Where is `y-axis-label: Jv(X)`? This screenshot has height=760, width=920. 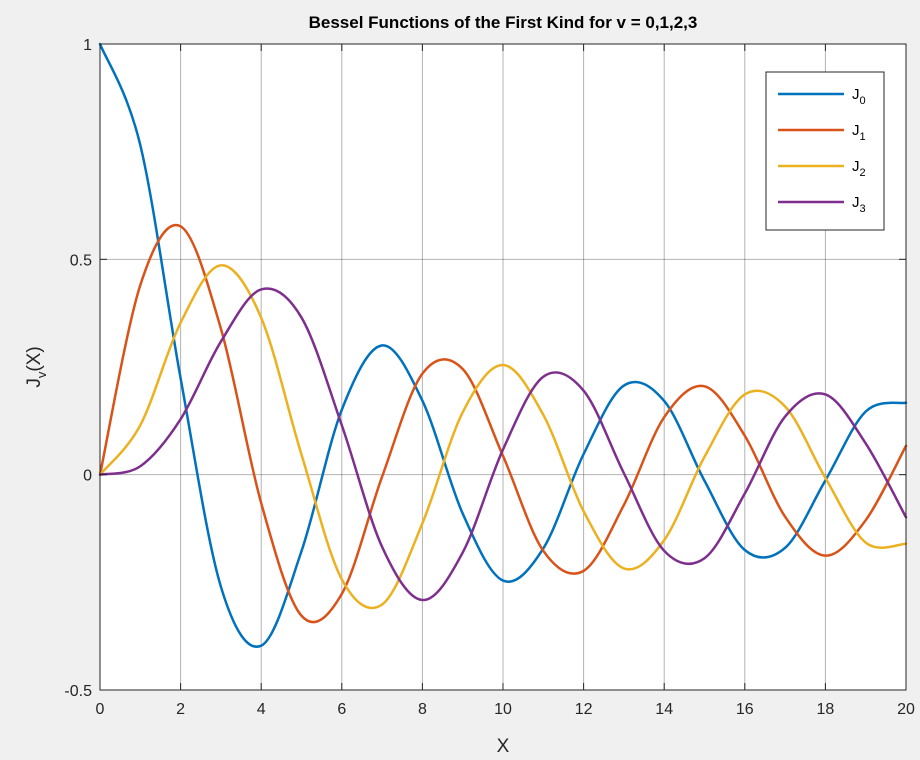
y-axis-label: Jv(X) is located at coordinates (36, 366).